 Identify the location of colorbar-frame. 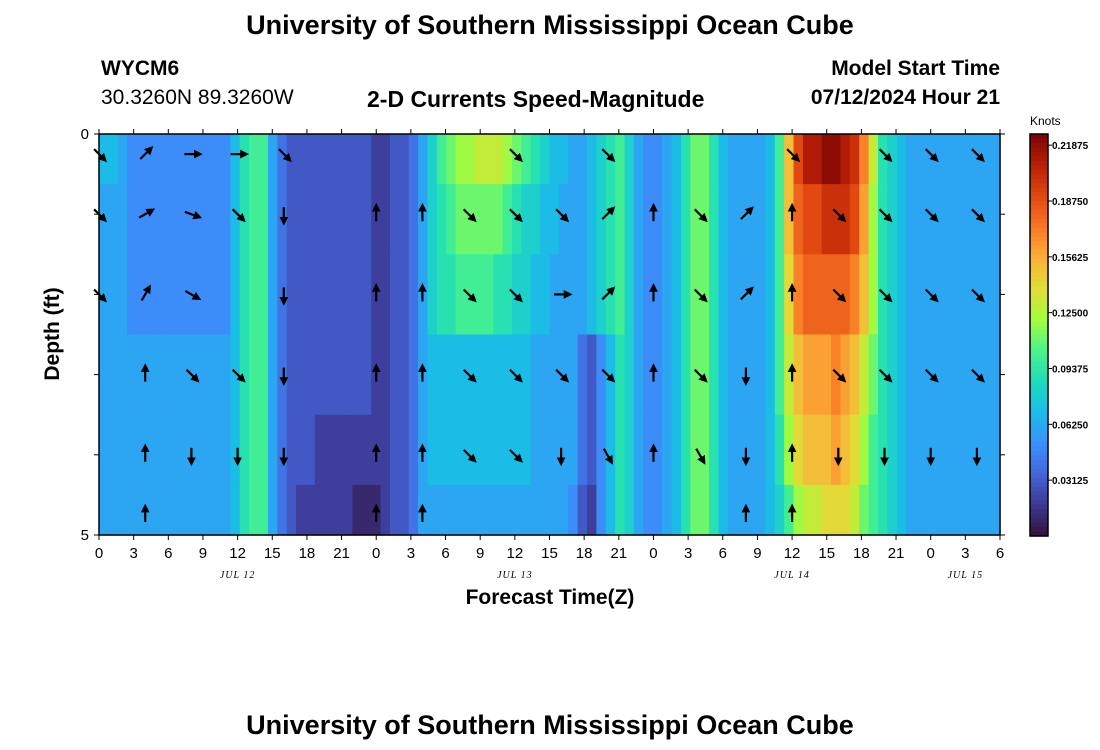
(1039, 335).